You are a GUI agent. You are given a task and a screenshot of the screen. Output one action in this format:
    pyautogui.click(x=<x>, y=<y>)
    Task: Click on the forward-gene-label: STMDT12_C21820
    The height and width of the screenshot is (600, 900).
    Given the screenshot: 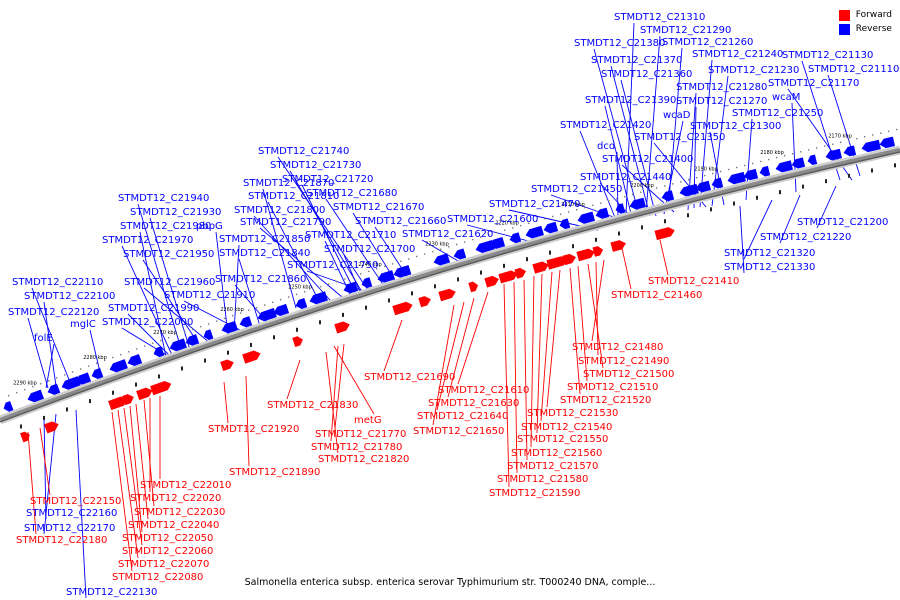 What is the action you would take?
    pyautogui.click(x=363, y=459)
    